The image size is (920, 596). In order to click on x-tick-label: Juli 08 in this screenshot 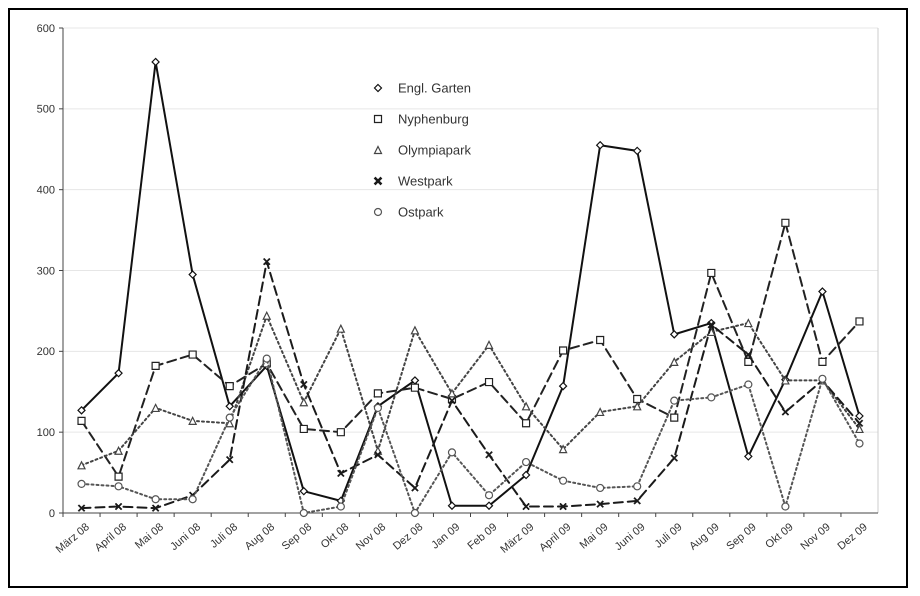, I will do `click(224, 536)`.